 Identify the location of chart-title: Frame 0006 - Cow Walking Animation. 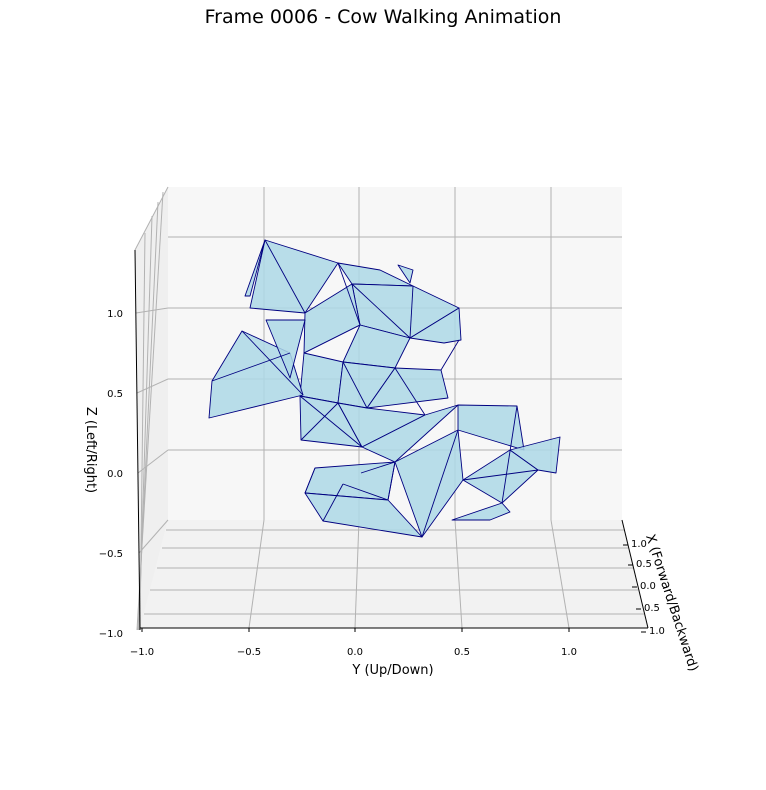
(383, 17).